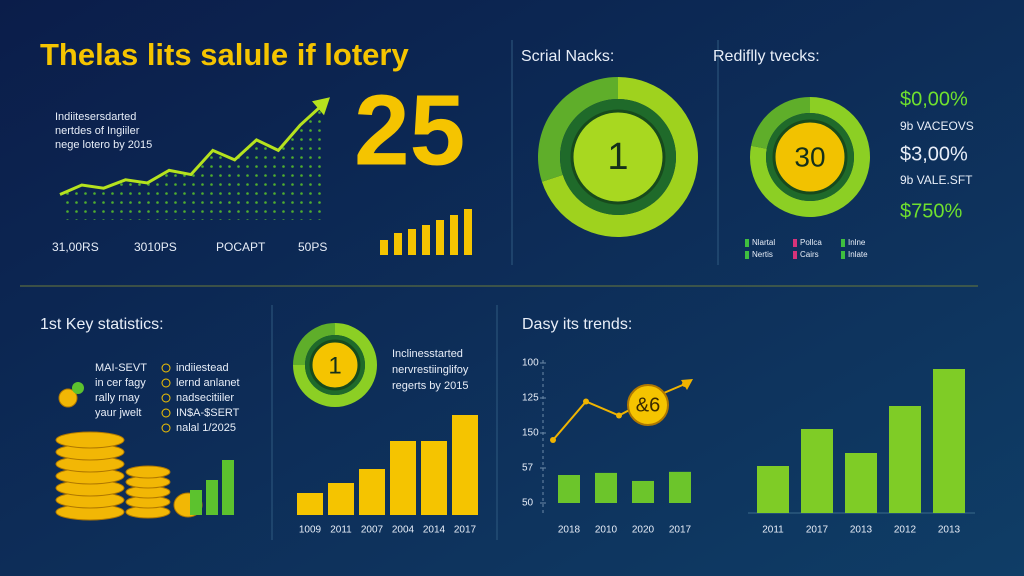  What do you see at coordinates (530, 433) in the screenshot?
I see `label: 150` at bounding box center [530, 433].